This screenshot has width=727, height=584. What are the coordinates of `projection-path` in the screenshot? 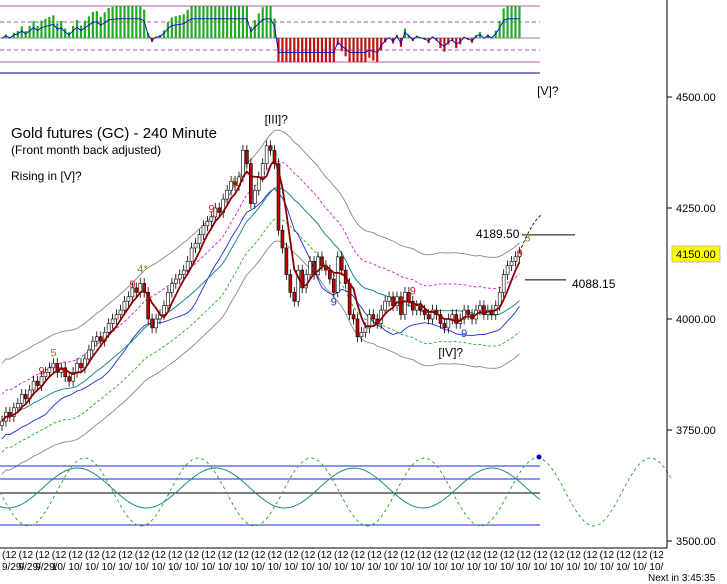 It's located at (530, 233).